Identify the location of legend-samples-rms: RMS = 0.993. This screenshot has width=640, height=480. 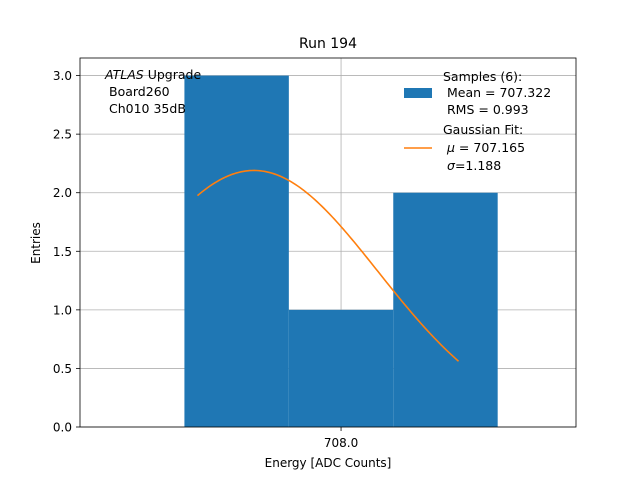
(488, 109).